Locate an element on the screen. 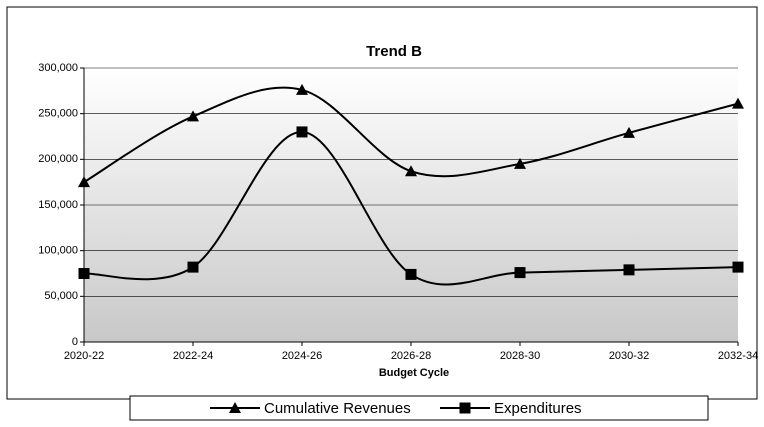  y-tick-label: 50,000 is located at coordinates (61, 296).